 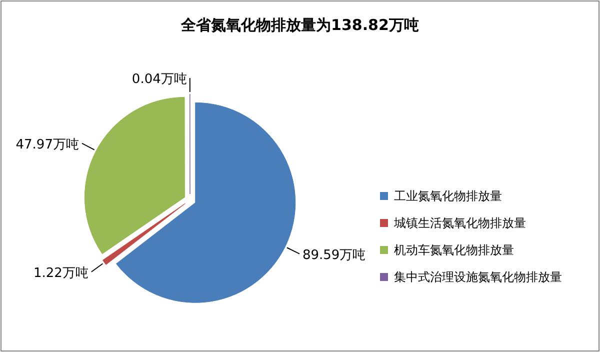 What do you see at coordinates (478, 277) in the screenshot?
I see `legend-label: 集中式治理设施氮氧化物排放量` at bounding box center [478, 277].